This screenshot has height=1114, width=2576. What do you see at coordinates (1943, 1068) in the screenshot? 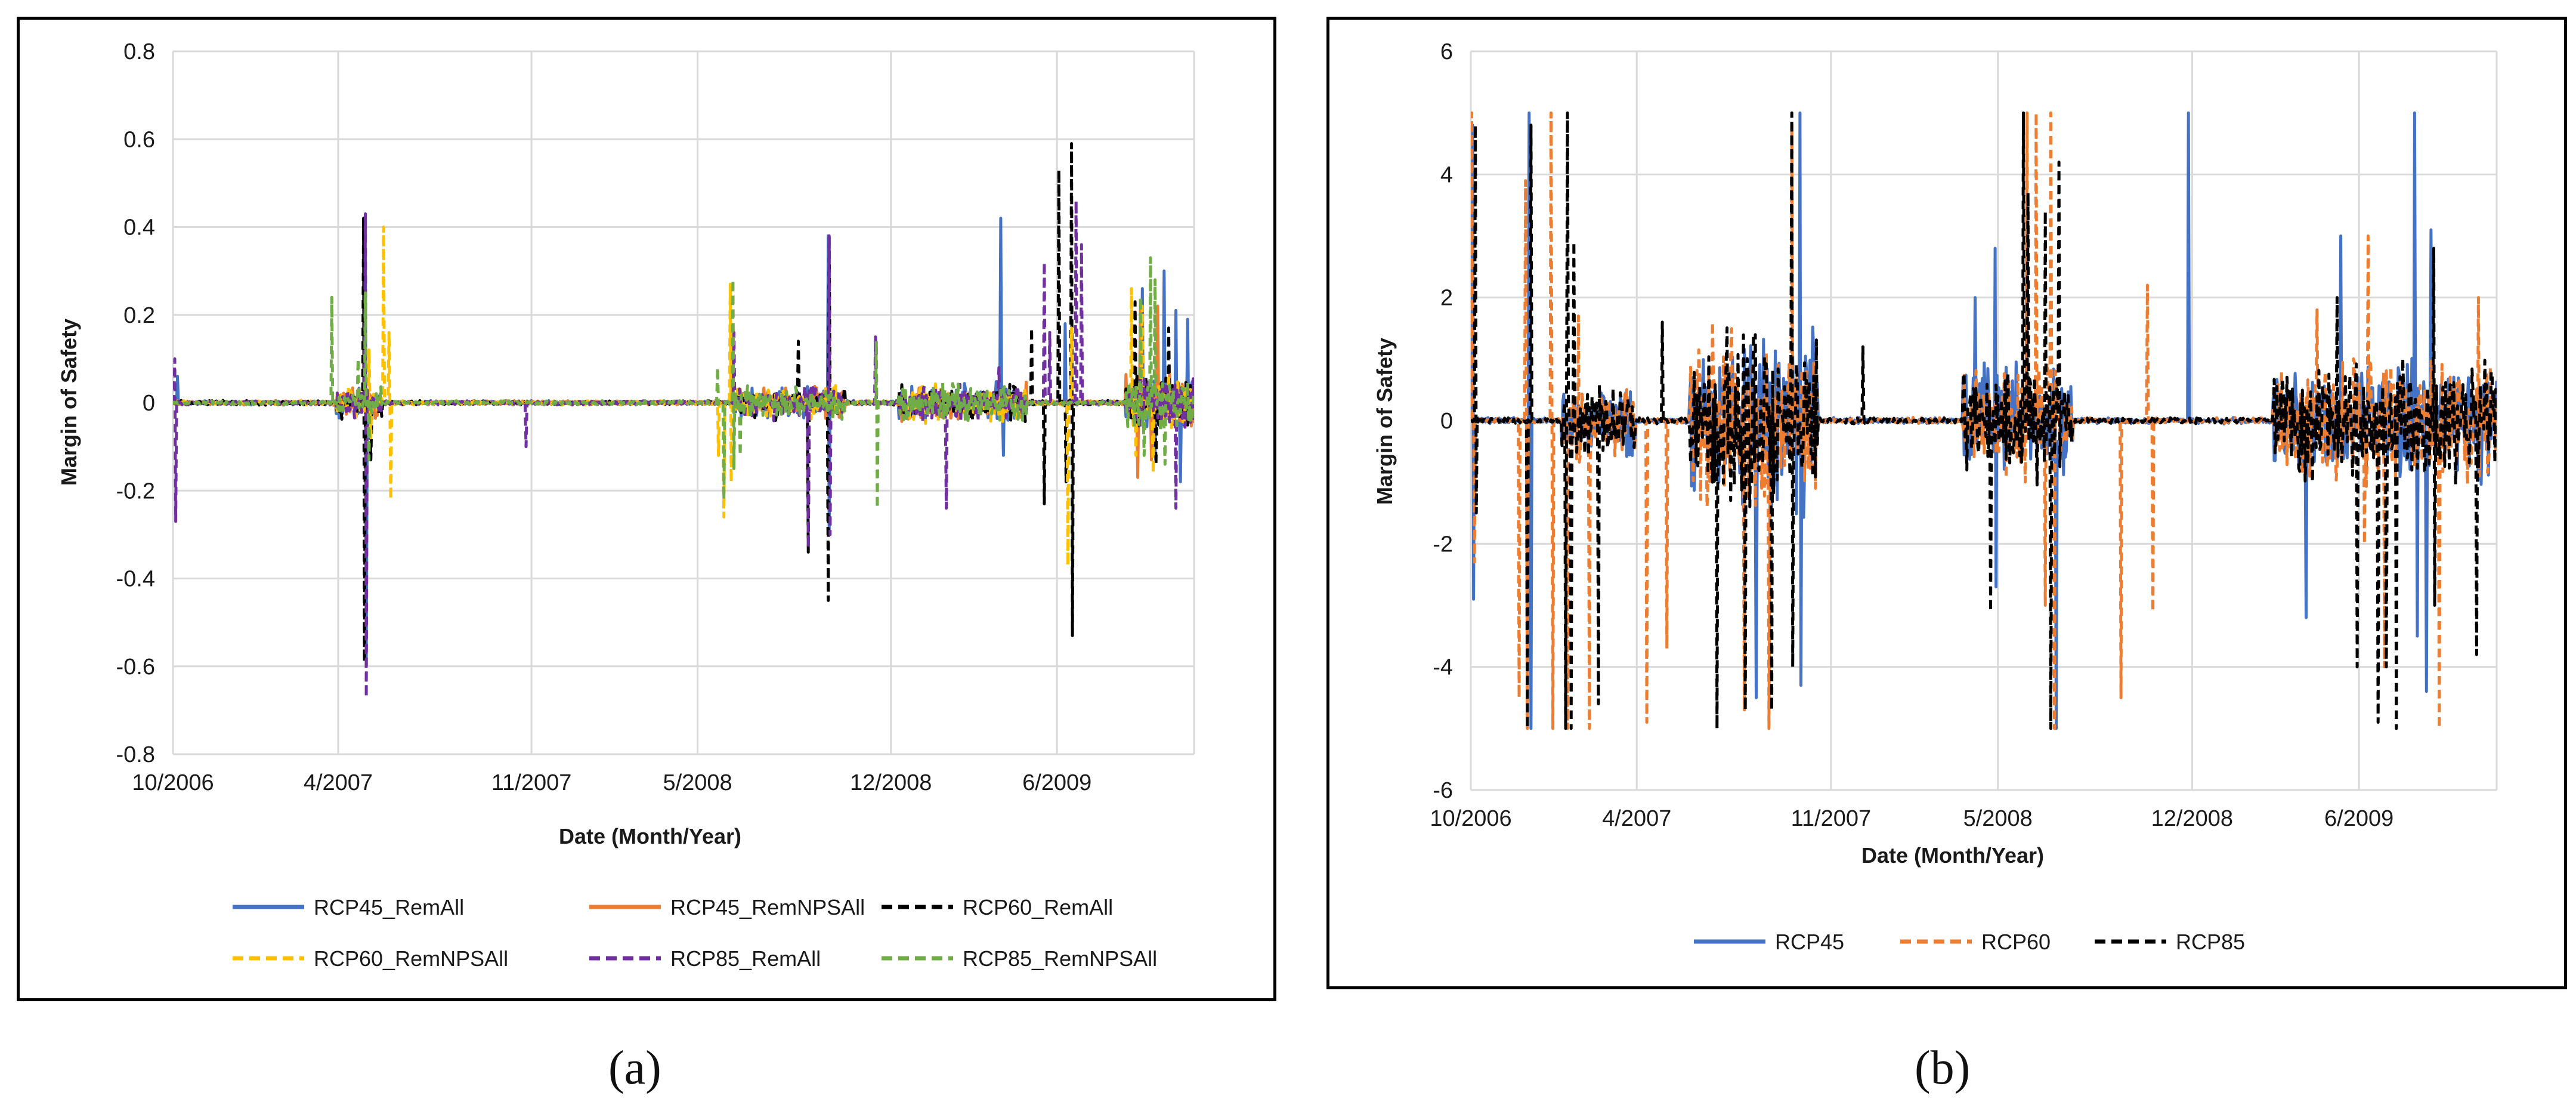
I see `panel-b-caption: (b)` at bounding box center [1943, 1068].